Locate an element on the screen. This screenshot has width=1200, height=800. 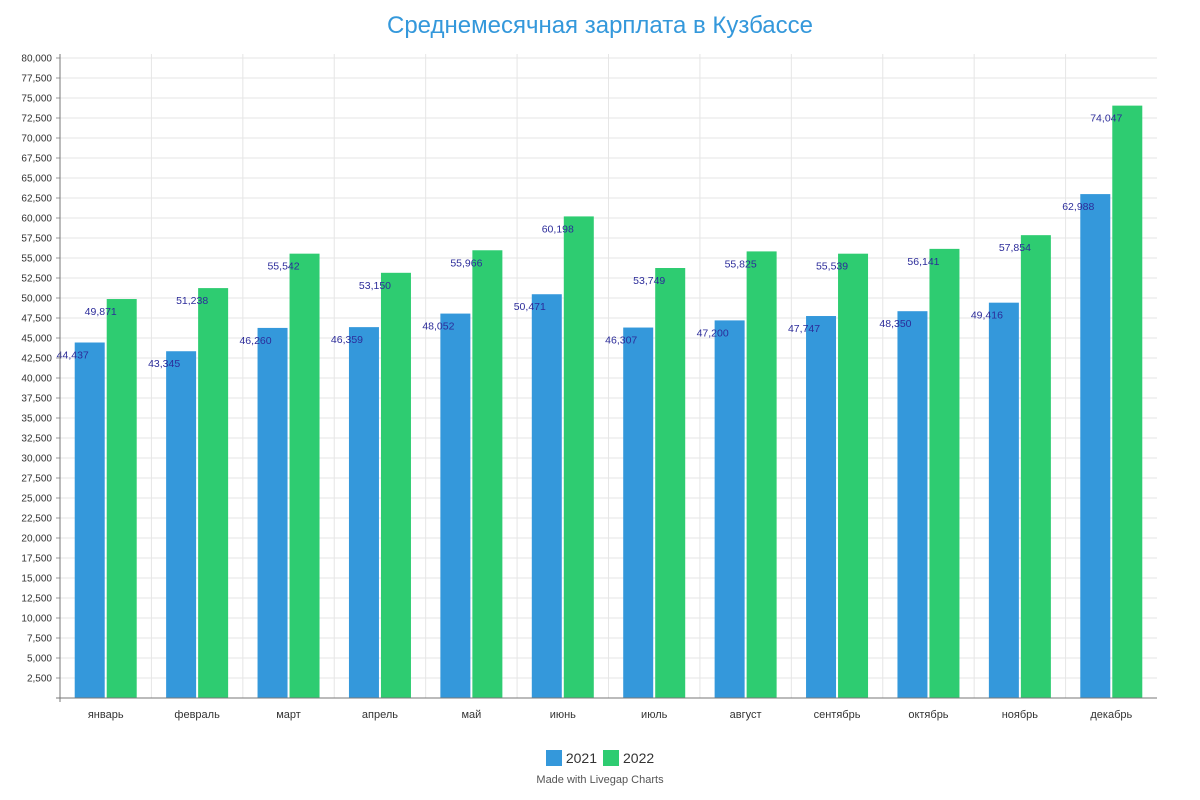
y-tick-label: 65,000 is located at coordinates (36, 179).